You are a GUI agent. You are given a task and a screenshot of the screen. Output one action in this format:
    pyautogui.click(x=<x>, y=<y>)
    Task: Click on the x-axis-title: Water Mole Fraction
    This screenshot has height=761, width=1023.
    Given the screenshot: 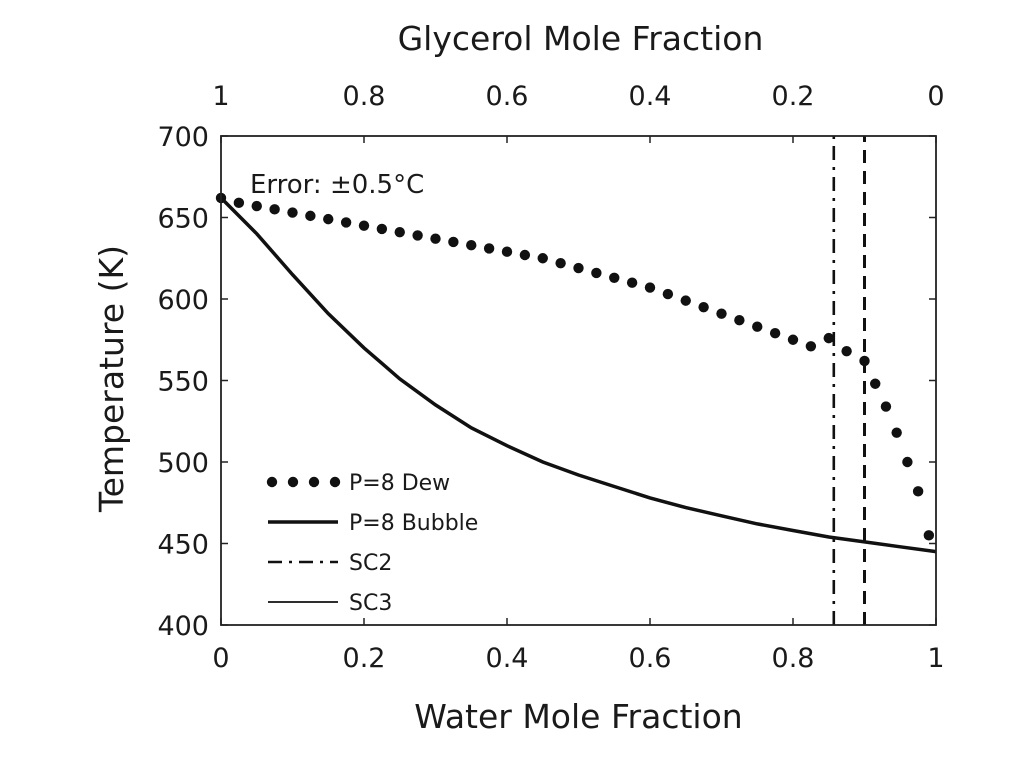 What is the action you would take?
    pyautogui.click(x=578, y=716)
    